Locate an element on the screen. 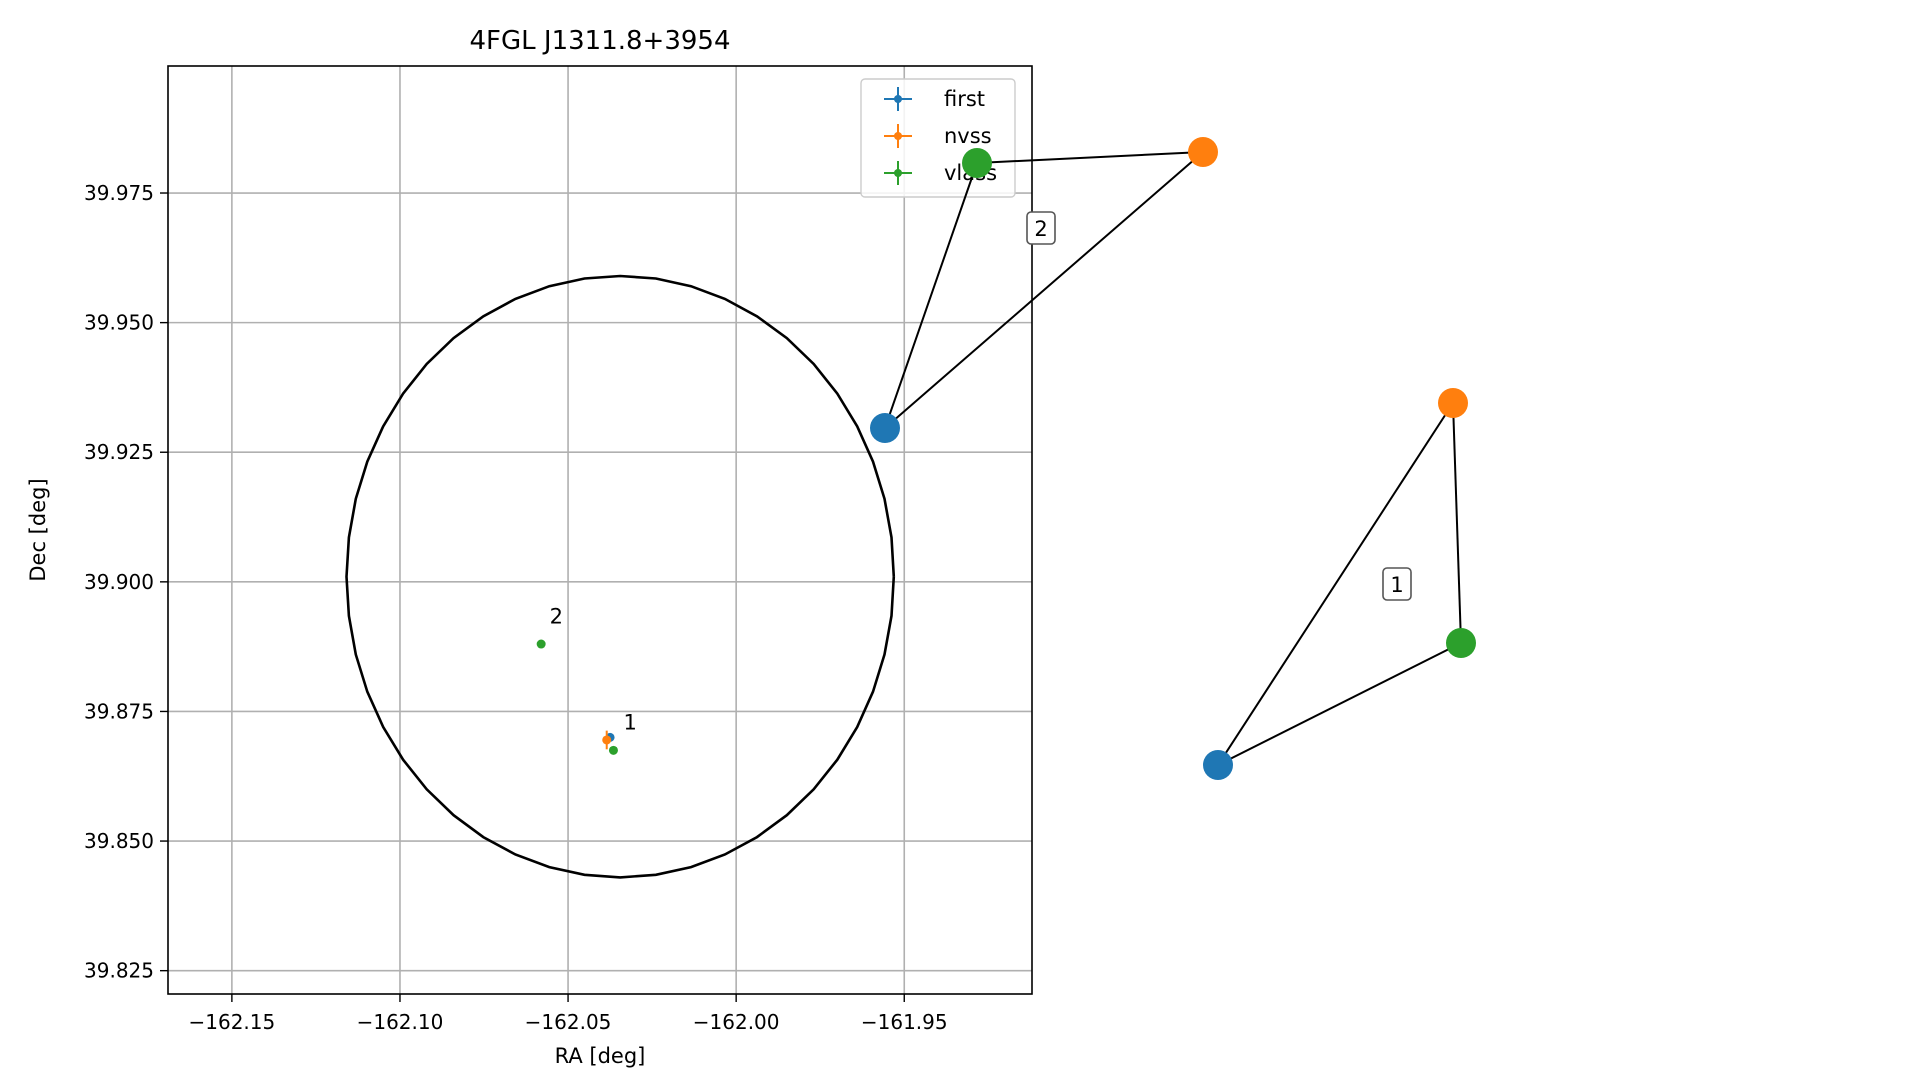 The image size is (1919, 1084). chart-title: 4FGL J1311.8+3954 is located at coordinates (600, 41).